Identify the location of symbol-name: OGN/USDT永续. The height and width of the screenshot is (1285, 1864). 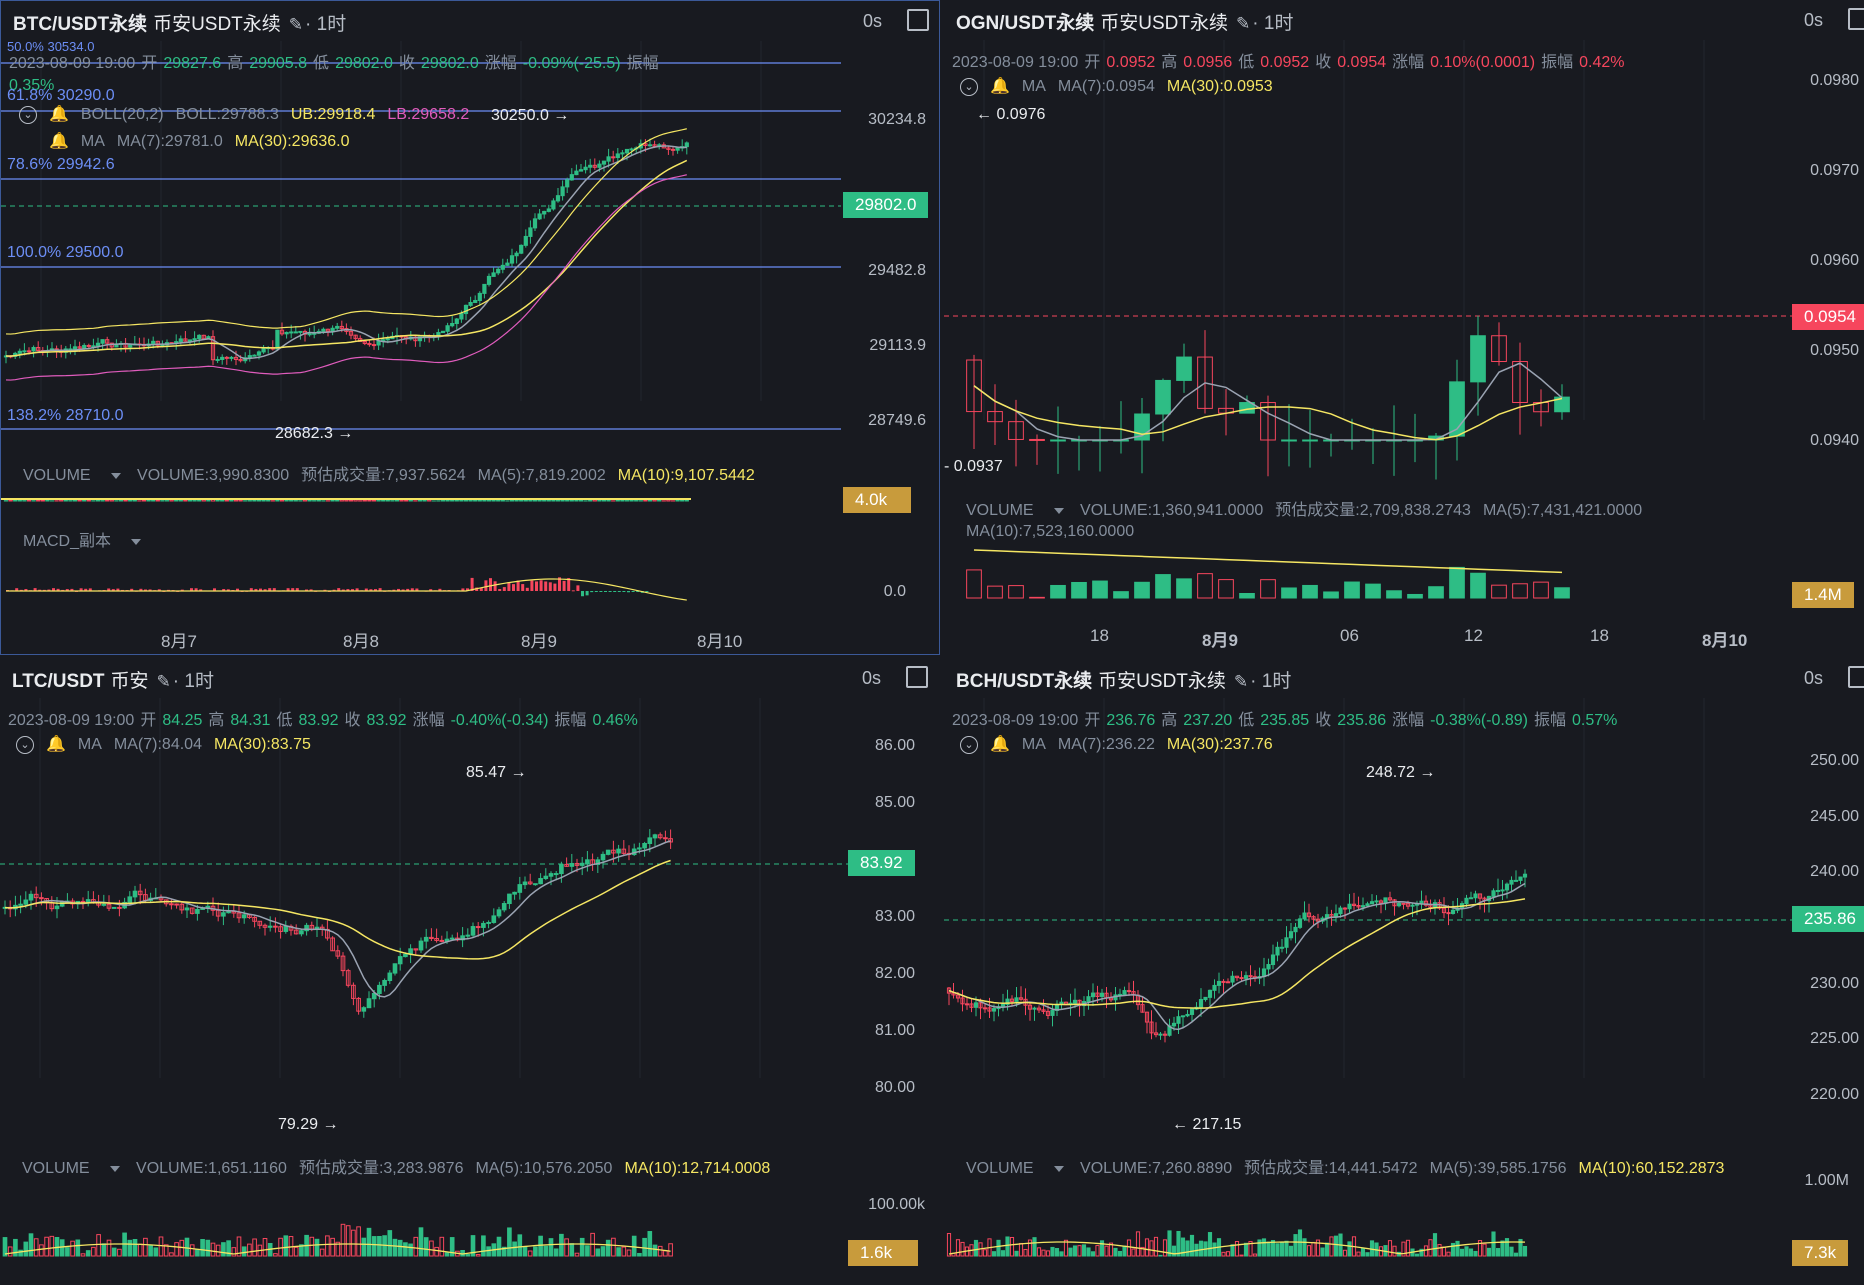
(1025, 23).